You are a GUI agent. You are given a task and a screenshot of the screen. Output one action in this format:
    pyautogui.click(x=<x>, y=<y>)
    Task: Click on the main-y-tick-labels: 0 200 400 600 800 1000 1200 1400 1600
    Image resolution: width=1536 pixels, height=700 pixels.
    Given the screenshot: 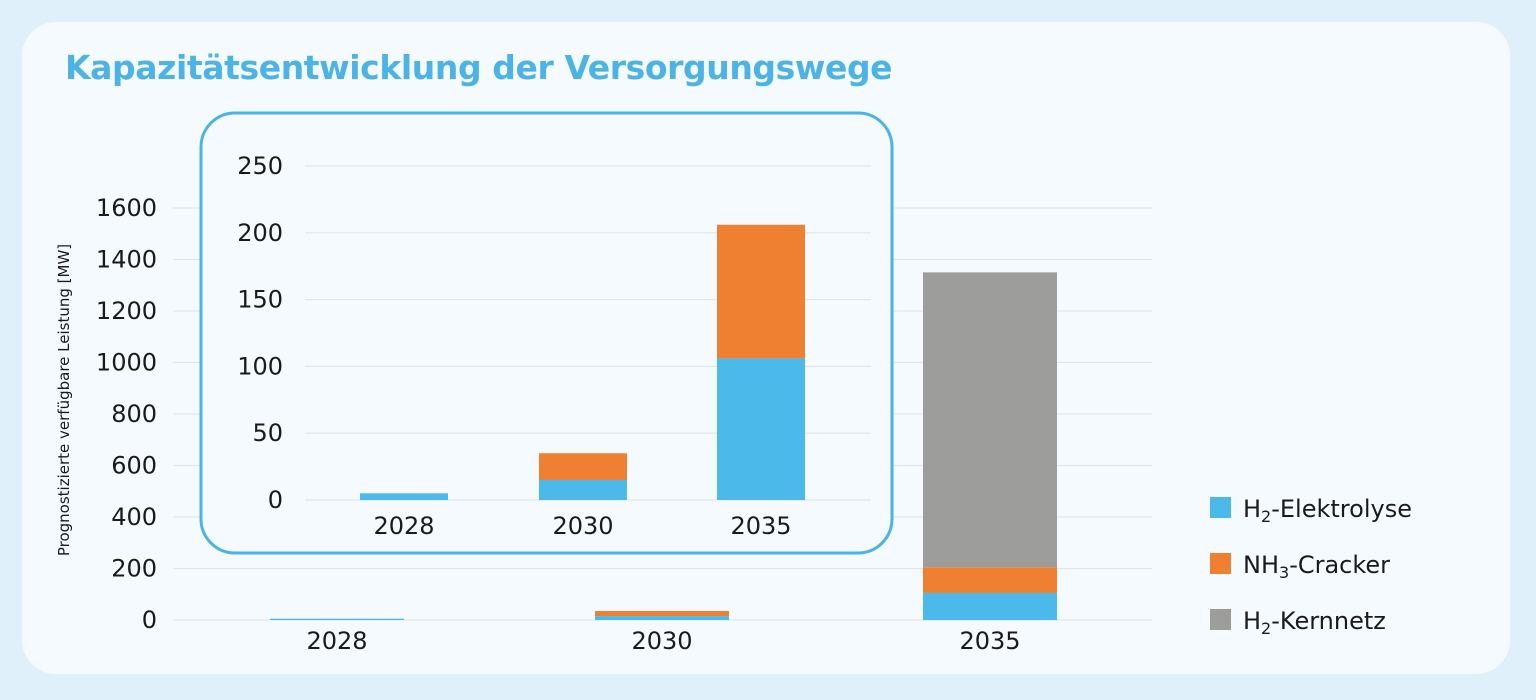 What is the action you would take?
    pyautogui.click(x=126, y=414)
    